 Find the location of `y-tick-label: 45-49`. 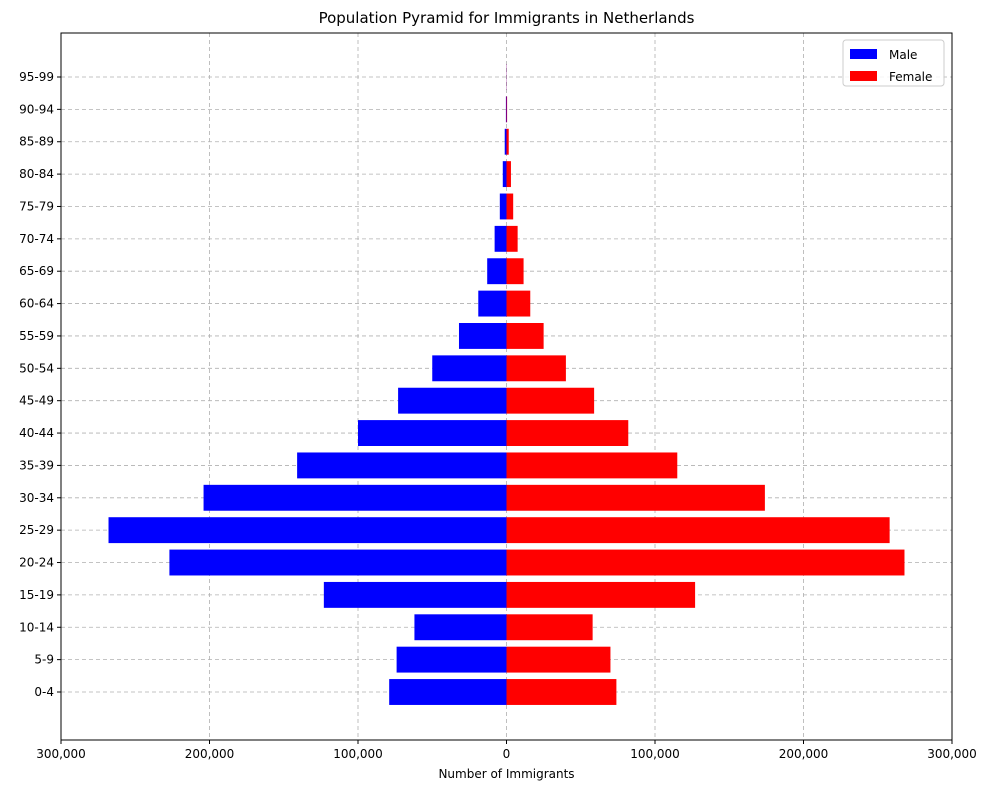

y-tick-label: 45-49 is located at coordinates (36, 401).